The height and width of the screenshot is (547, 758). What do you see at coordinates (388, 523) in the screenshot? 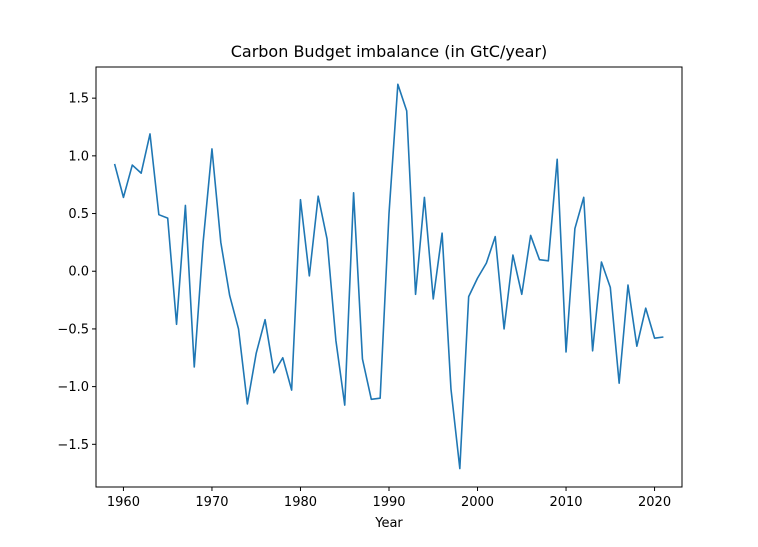
I see `x-axis-label: Year` at bounding box center [388, 523].